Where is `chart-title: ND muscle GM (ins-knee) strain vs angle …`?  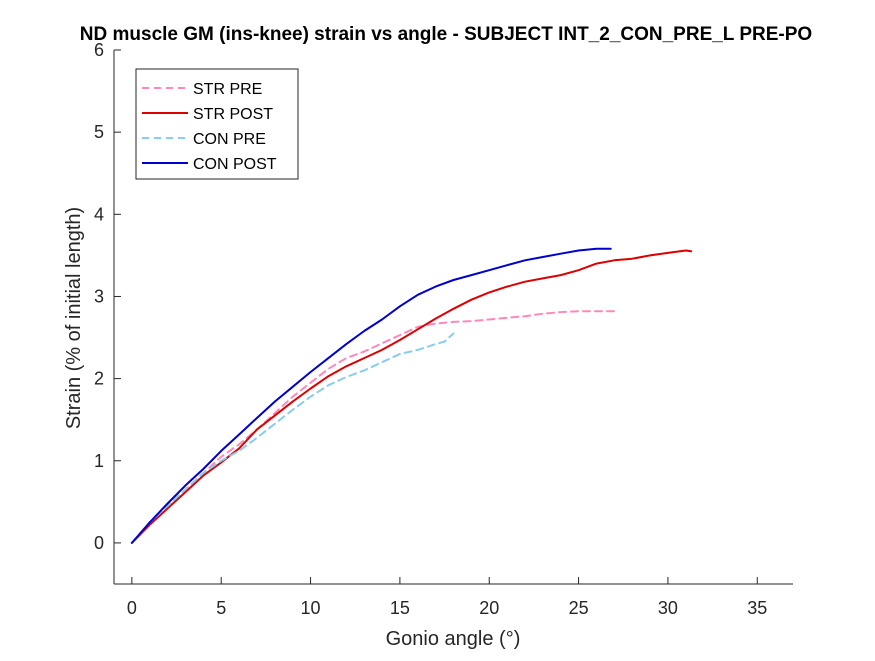 chart-title: ND muscle GM (ins-knee) strain vs angle … is located at coordinates (446, 34).